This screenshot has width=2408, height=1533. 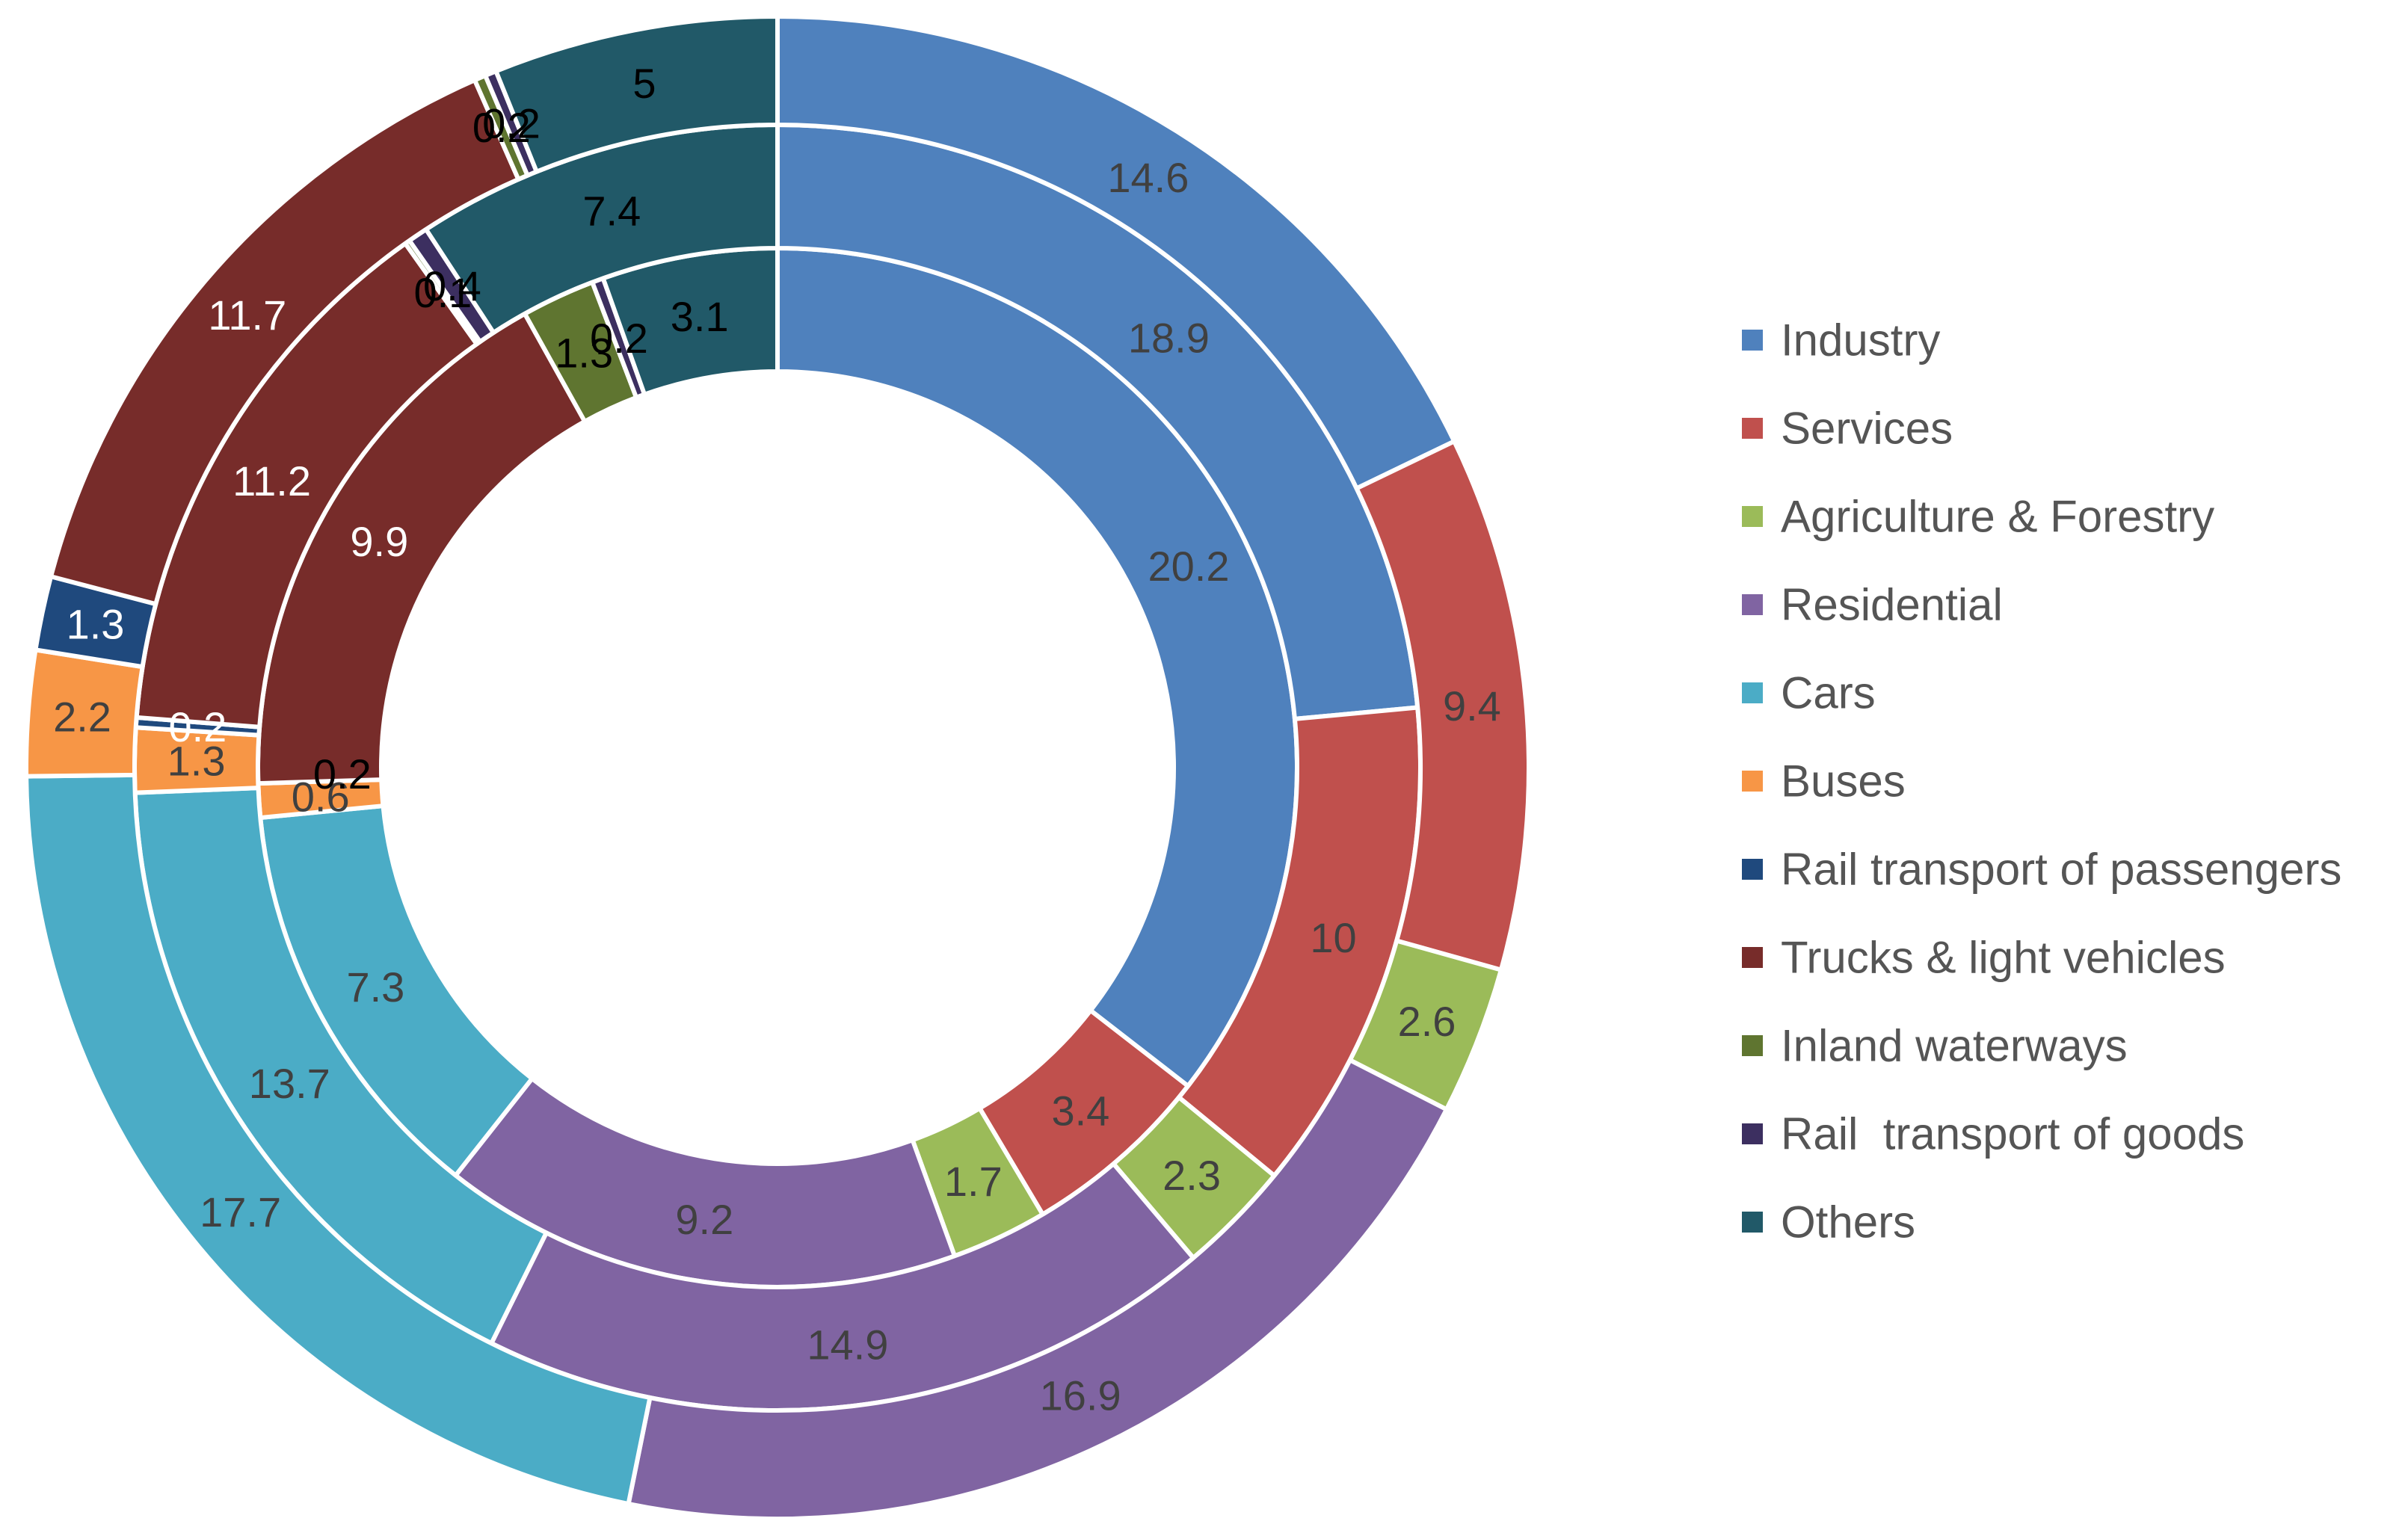 What do you see at coordinates (1427, 1022) in the screenshot?
I see `outer-ring-label-agriculture-and-forestry: 2.6` at bounding box center [1427, 1022].